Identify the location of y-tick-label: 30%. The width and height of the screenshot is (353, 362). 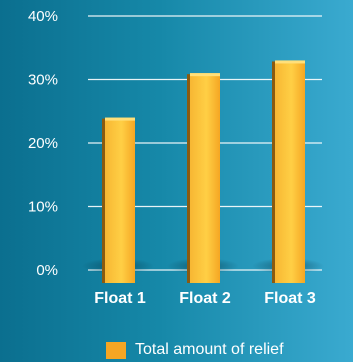
(43, 80).